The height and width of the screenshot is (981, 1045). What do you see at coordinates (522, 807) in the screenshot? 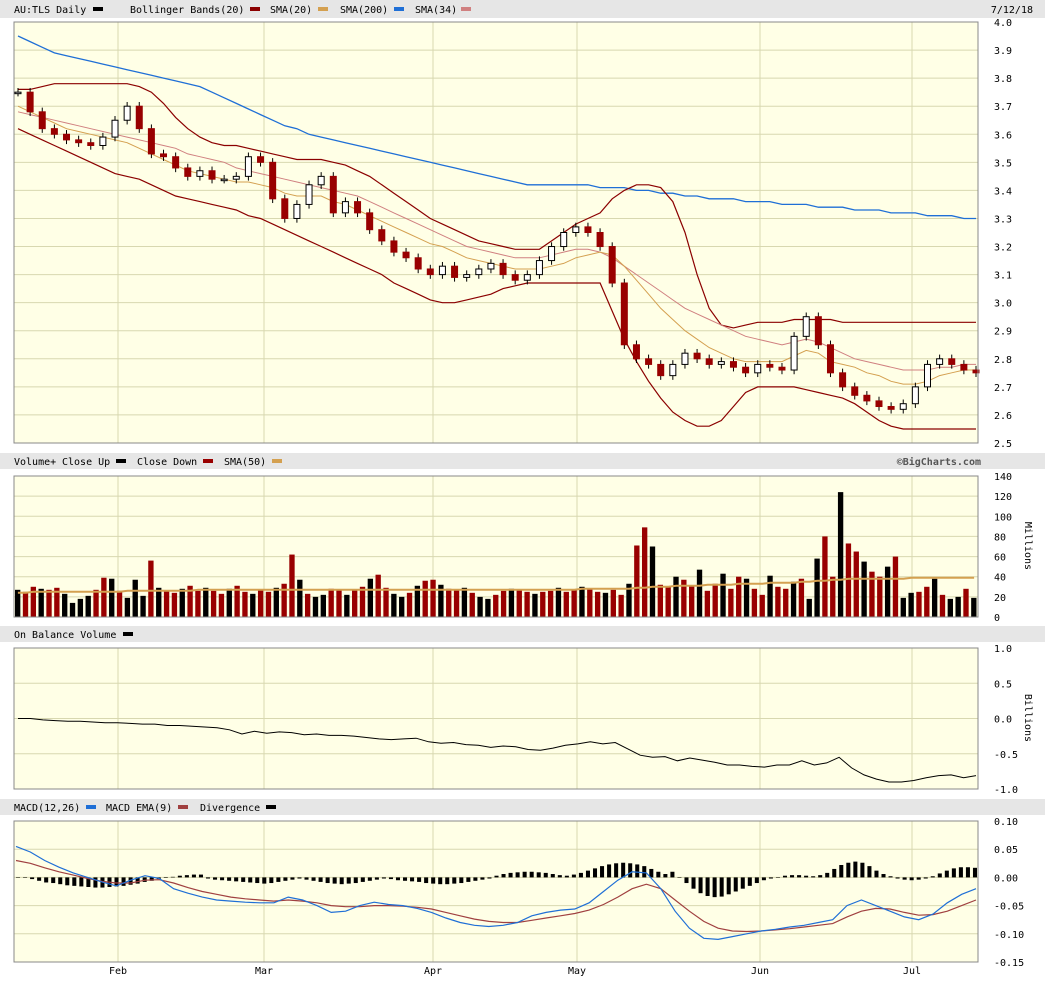
I see `macd-header-bar` at bounding box center [522, 807].